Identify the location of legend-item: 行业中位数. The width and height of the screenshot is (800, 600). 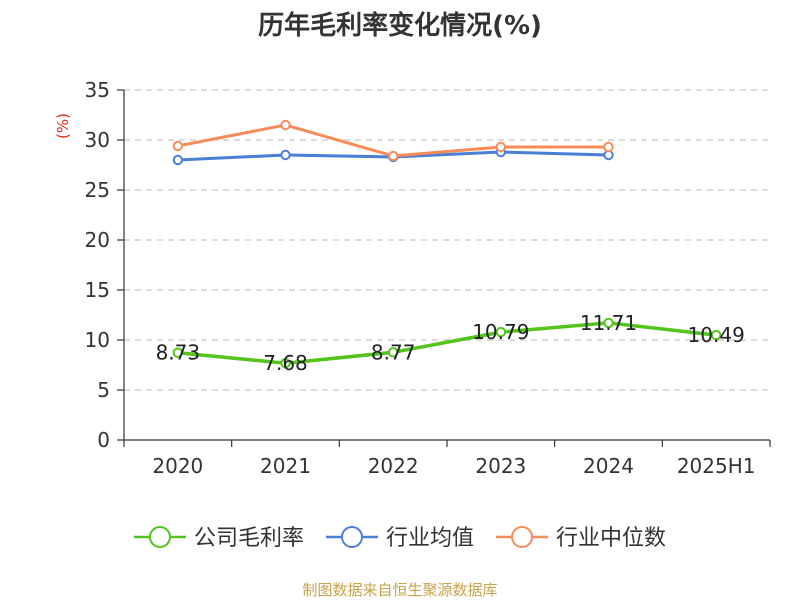
(581, 538).